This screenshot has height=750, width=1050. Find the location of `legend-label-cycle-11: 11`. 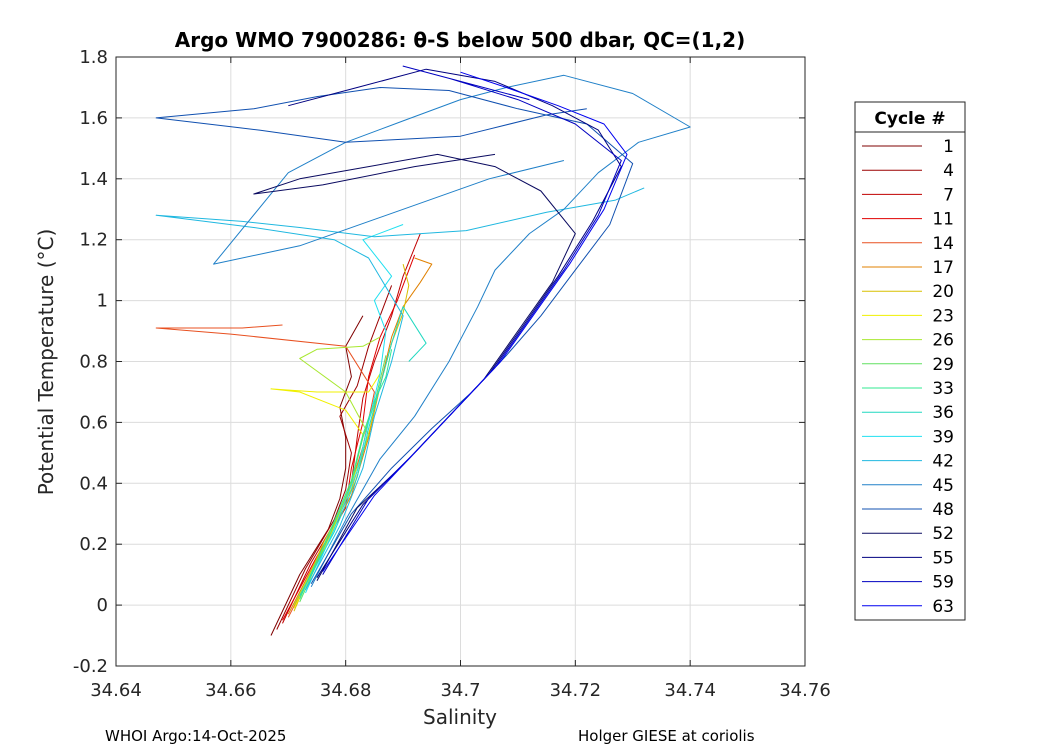

legend-label-cycle-11: 11 is located at coordinates (943, 220).